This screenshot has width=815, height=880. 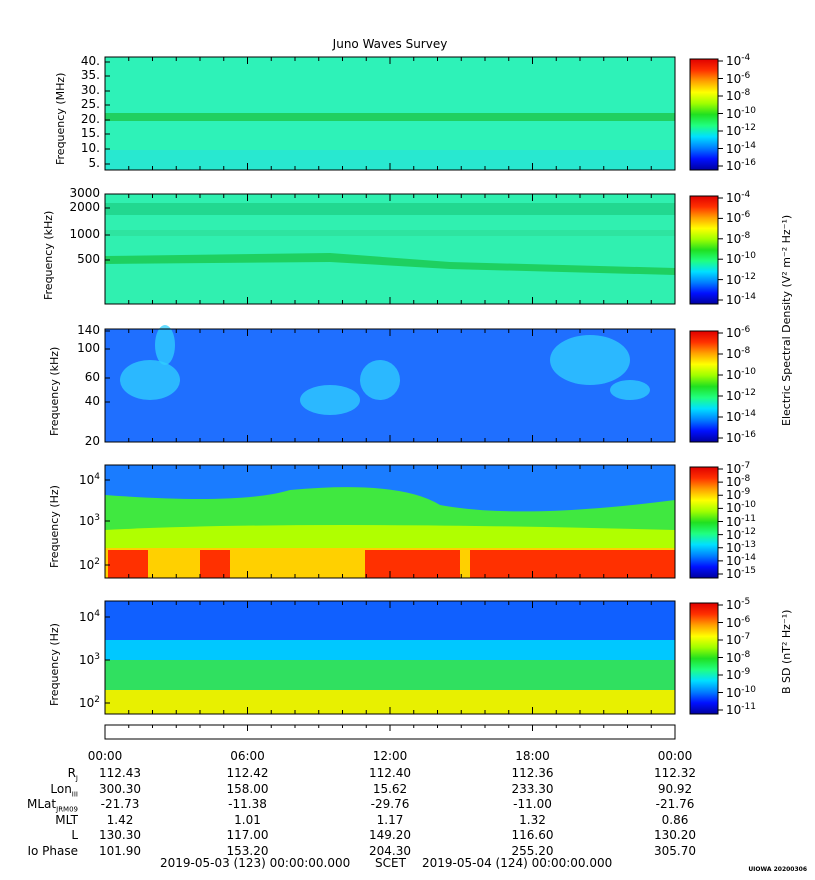 I want to click on panel-5-ytick-label: 102, so click(x=89, y=702).